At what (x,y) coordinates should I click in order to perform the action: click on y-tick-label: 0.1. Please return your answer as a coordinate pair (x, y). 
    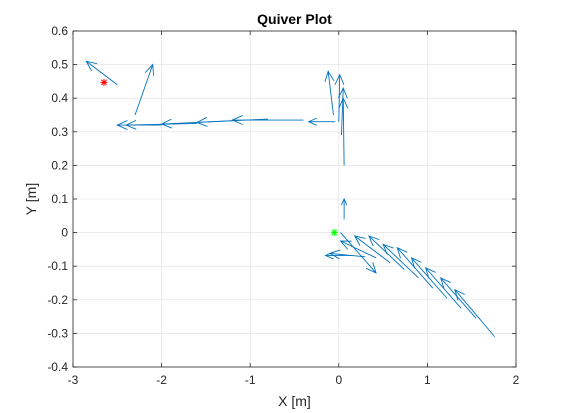
    Looking at the image, I should click on (59, 199).